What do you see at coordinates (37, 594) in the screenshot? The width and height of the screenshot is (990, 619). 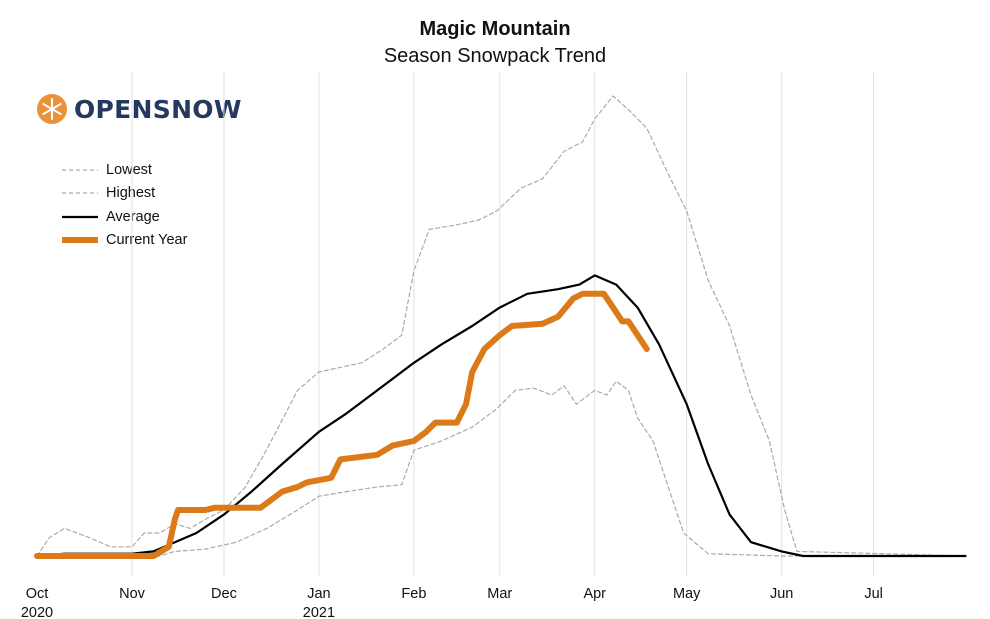 I see `x-tick-oct: Oct` at bounding box center [37, 594].